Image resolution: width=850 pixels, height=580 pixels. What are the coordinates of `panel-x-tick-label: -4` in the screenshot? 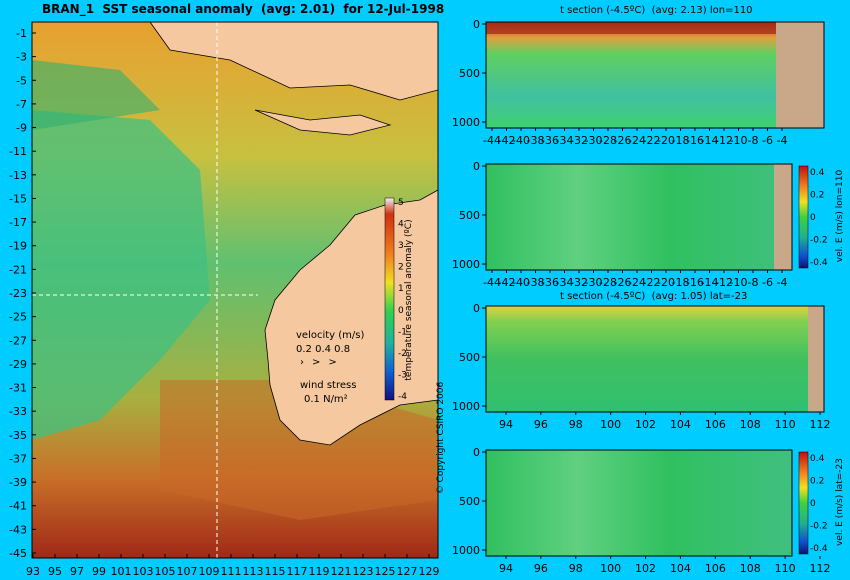 It's located at (782, 282).